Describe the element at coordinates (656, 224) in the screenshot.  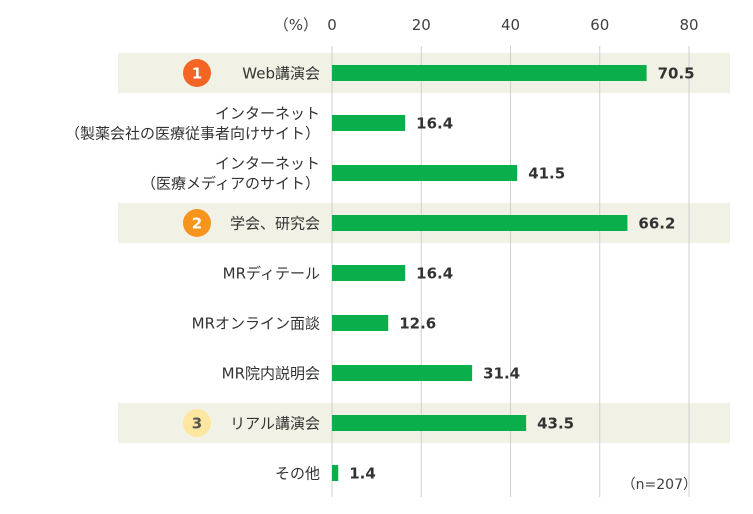
I see `data-label: 66.2` at that location.